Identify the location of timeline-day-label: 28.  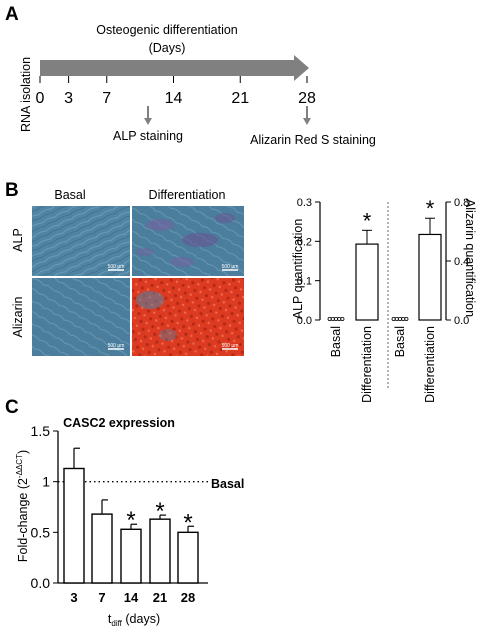
(307, 98).